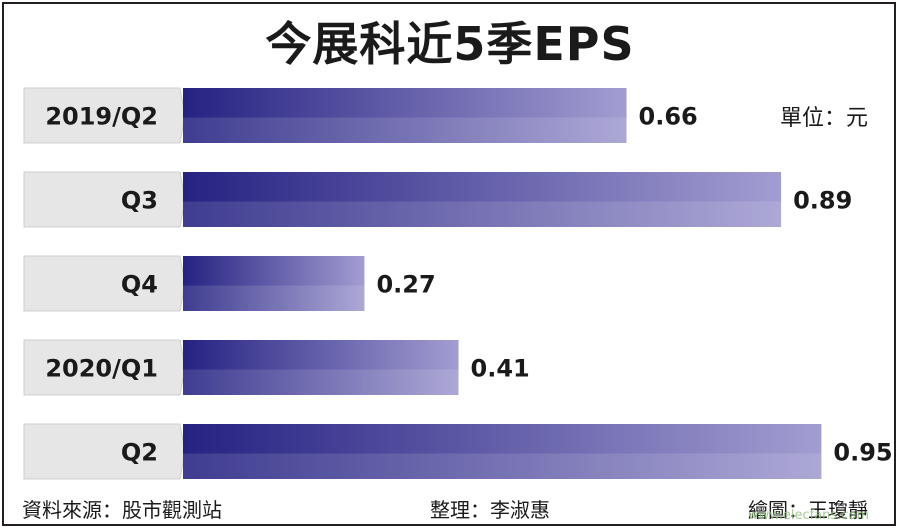 The width and height of the screenshot is (900, 529). I want to click on category-label: Q4, so click(139, 285).